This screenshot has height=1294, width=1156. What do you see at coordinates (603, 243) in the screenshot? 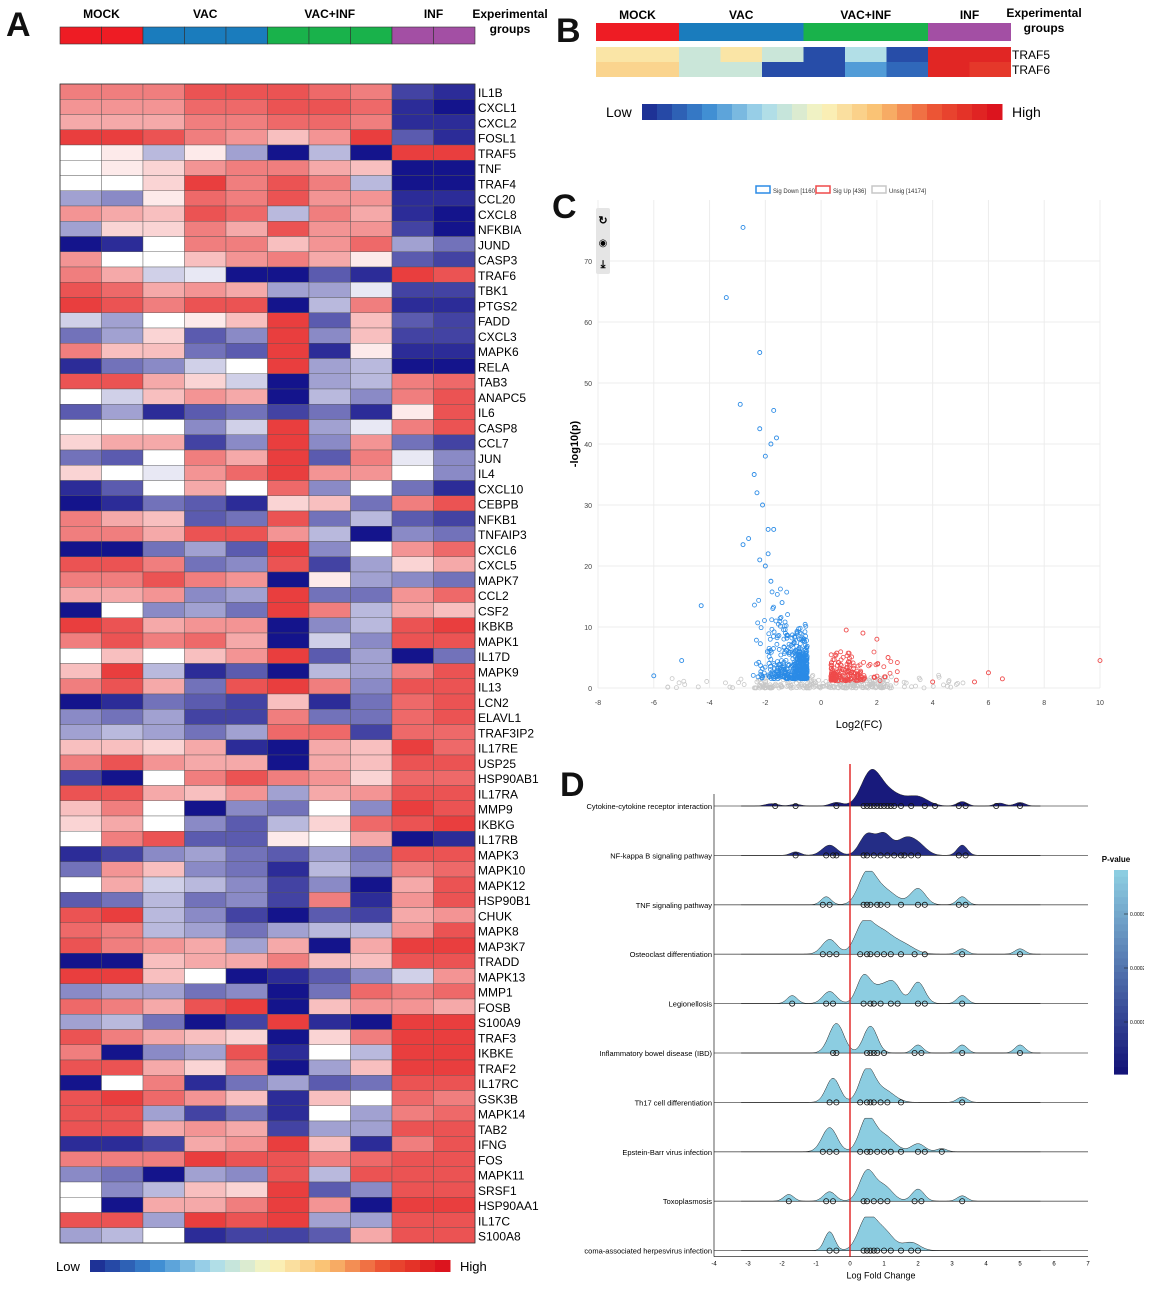
I see `eye-icon: ◉` at bounding box center [603, 243].